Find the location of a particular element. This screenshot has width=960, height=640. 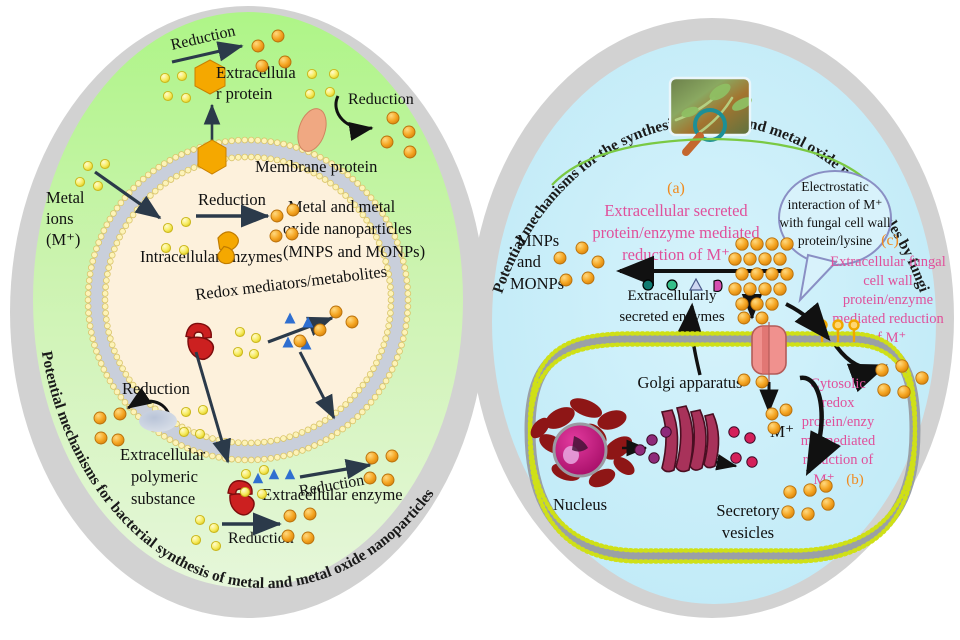

mechanism-b-line1: Cytosolic is located at coordinates (838, 384).